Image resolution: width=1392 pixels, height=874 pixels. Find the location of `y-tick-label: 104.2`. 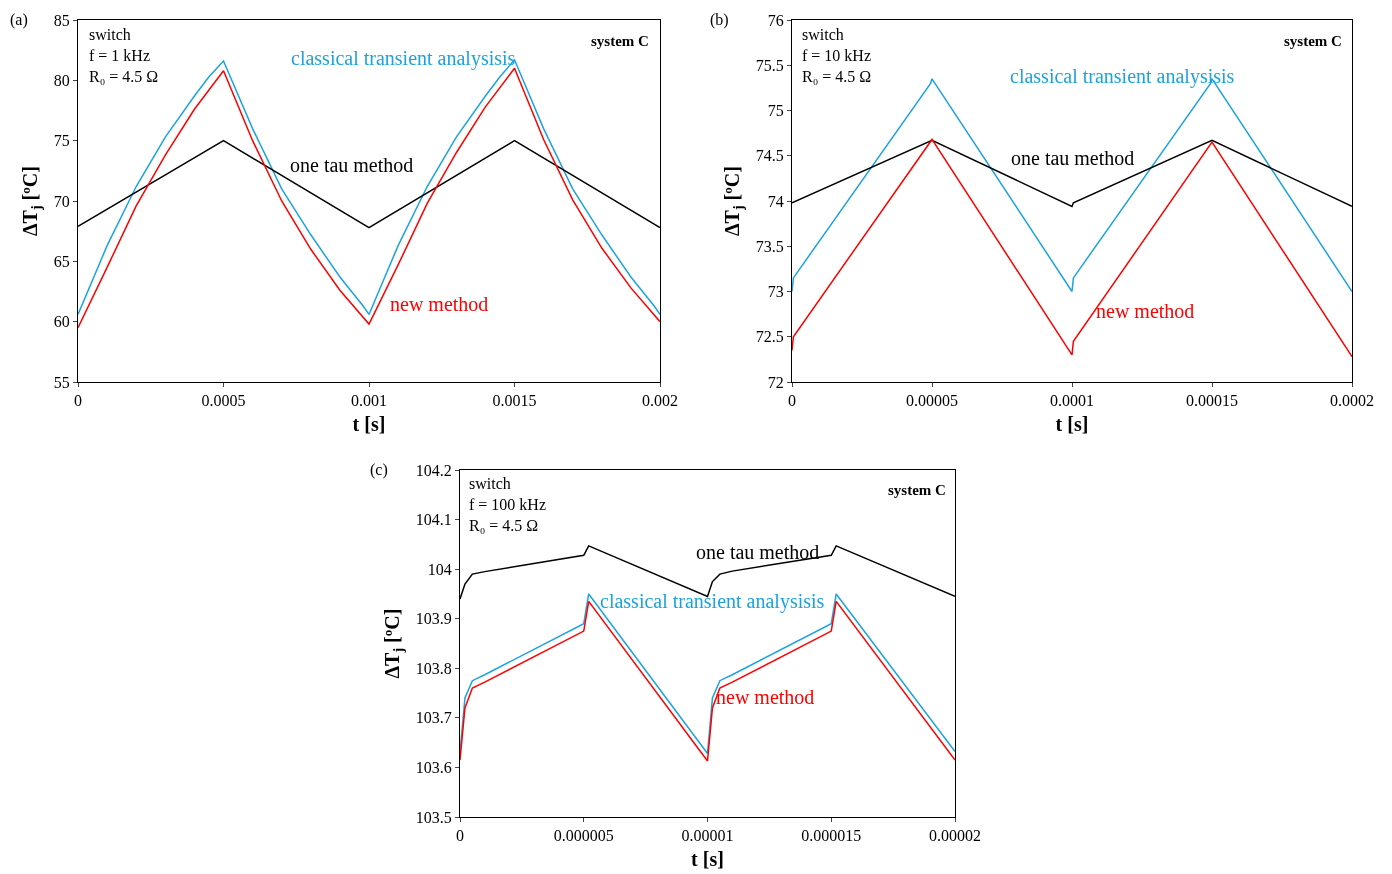

y-tick-label: 104.2 is located at coordinates (433, 470).